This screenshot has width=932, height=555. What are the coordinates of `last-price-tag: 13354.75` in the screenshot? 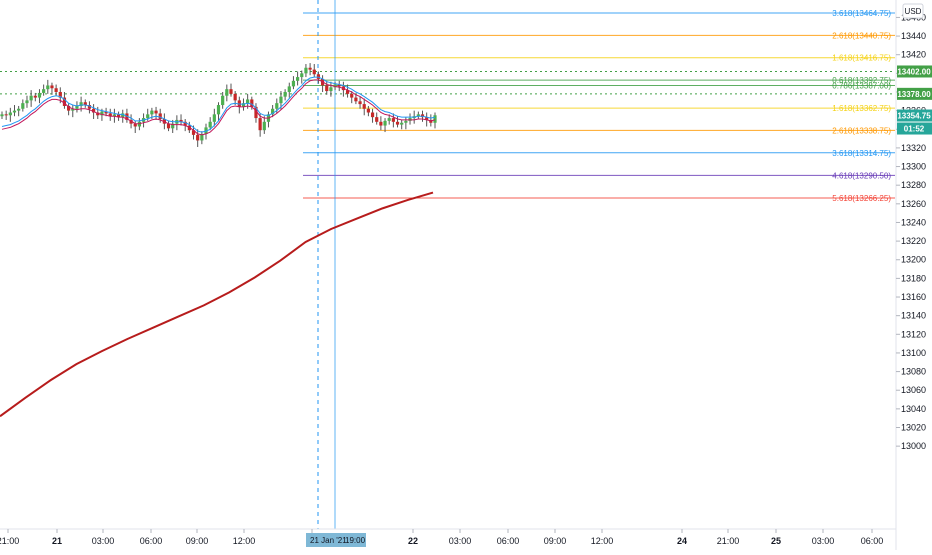 It's located at (914, 115).